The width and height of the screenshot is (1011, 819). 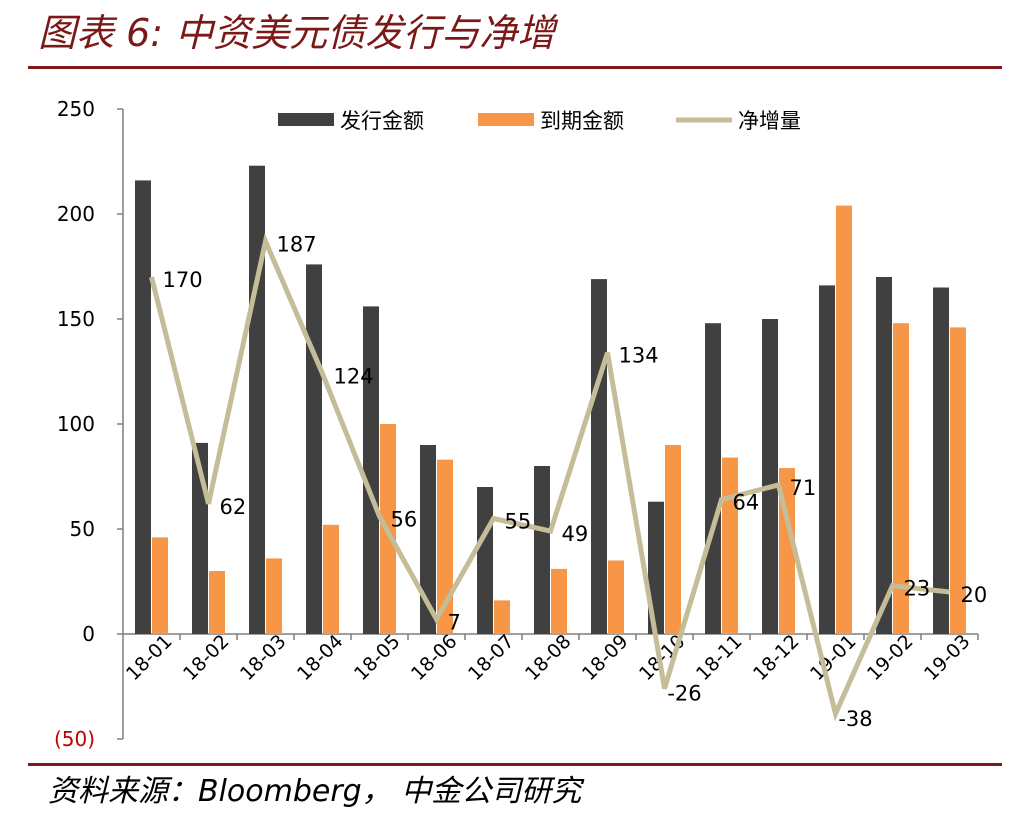 I want to click on legend-issuance-label: 发行金额, so click(x=382, y=121).